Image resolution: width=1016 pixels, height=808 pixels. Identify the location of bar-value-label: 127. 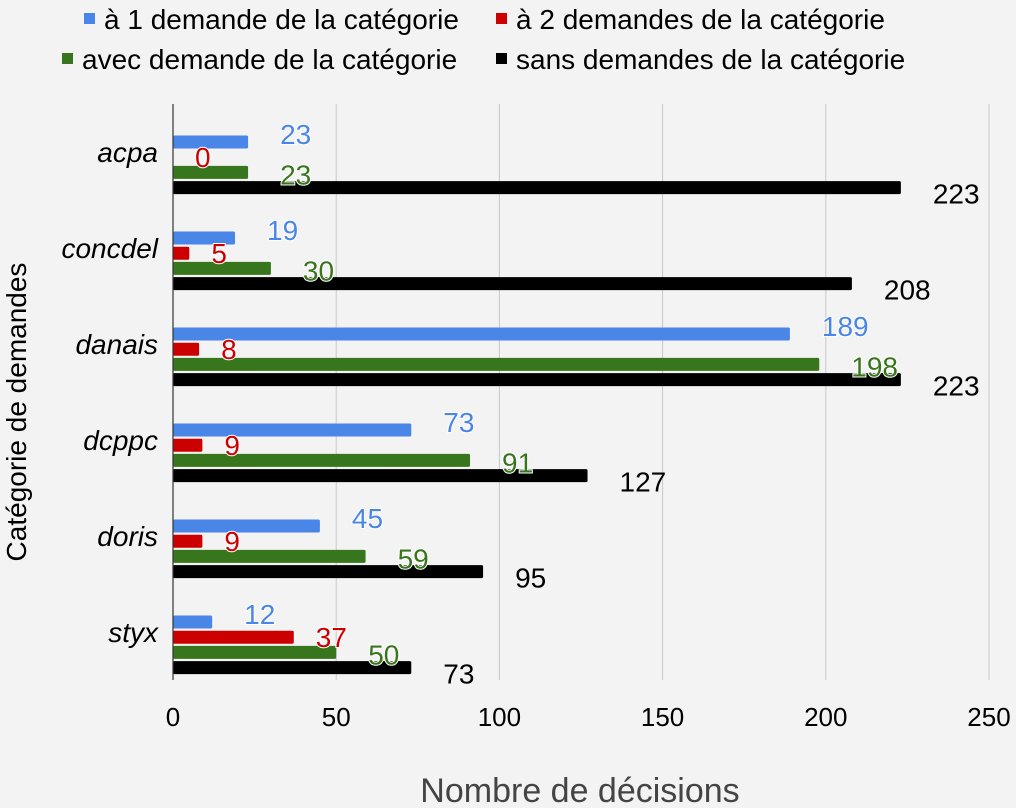
(643, 482).